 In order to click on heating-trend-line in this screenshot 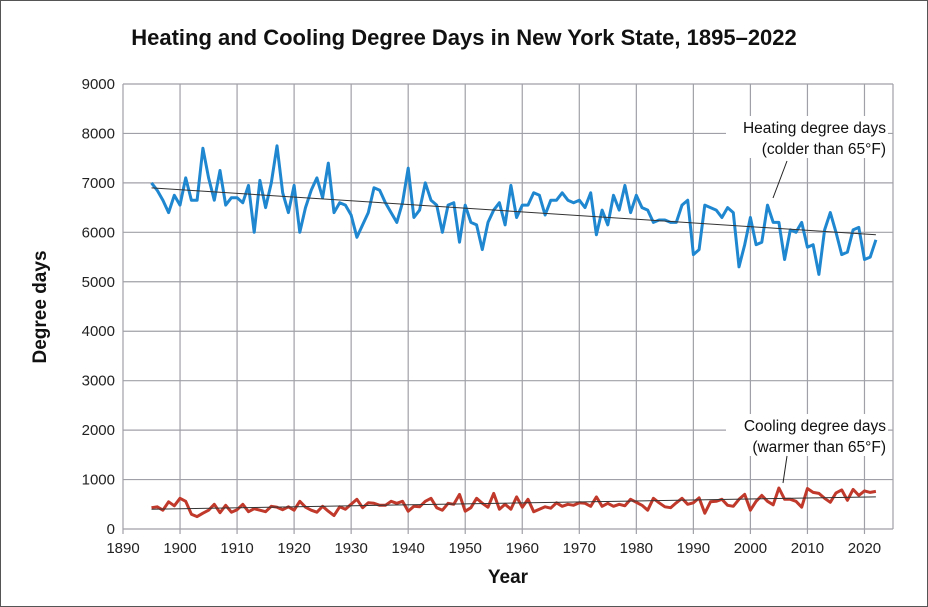, I will do `click(513, 211)`.